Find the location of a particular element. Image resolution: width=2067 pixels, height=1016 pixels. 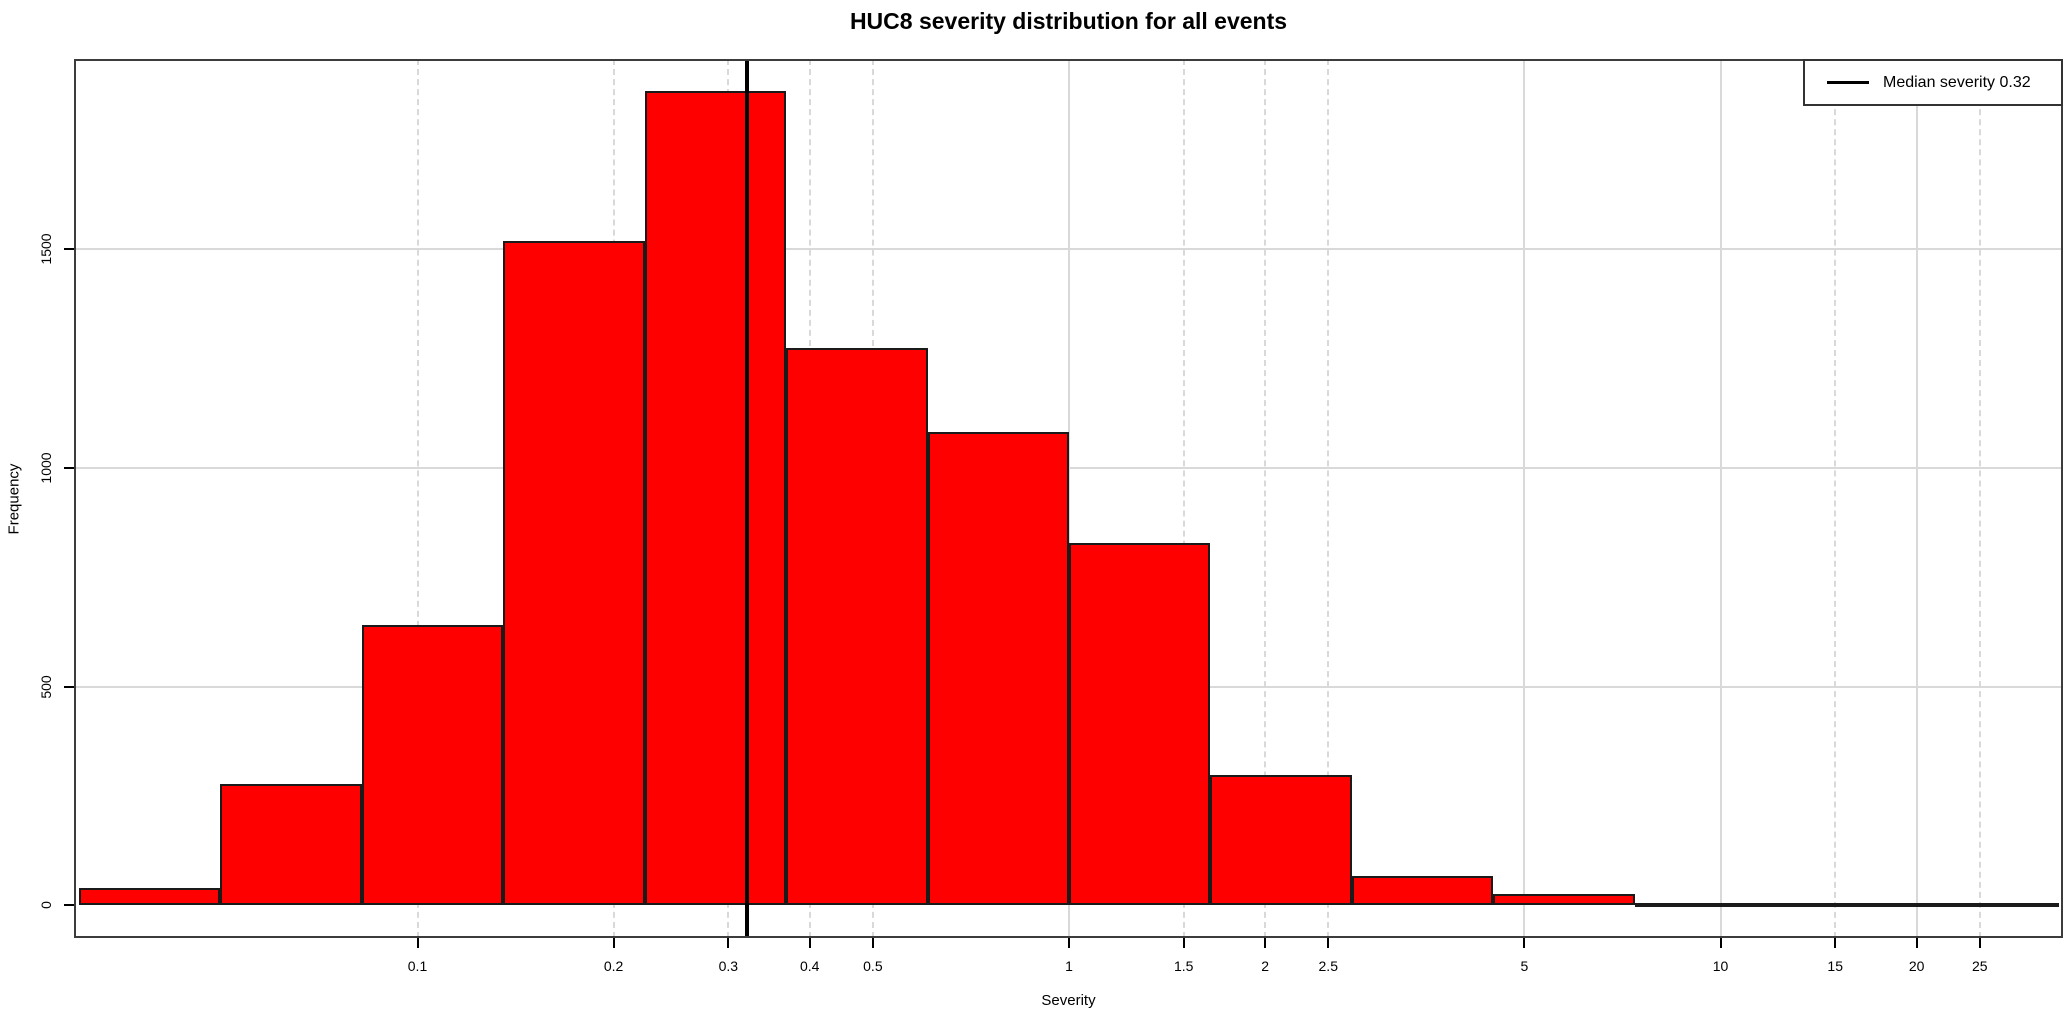

x-tick-1.5 is located at coordinates (1183, 943).